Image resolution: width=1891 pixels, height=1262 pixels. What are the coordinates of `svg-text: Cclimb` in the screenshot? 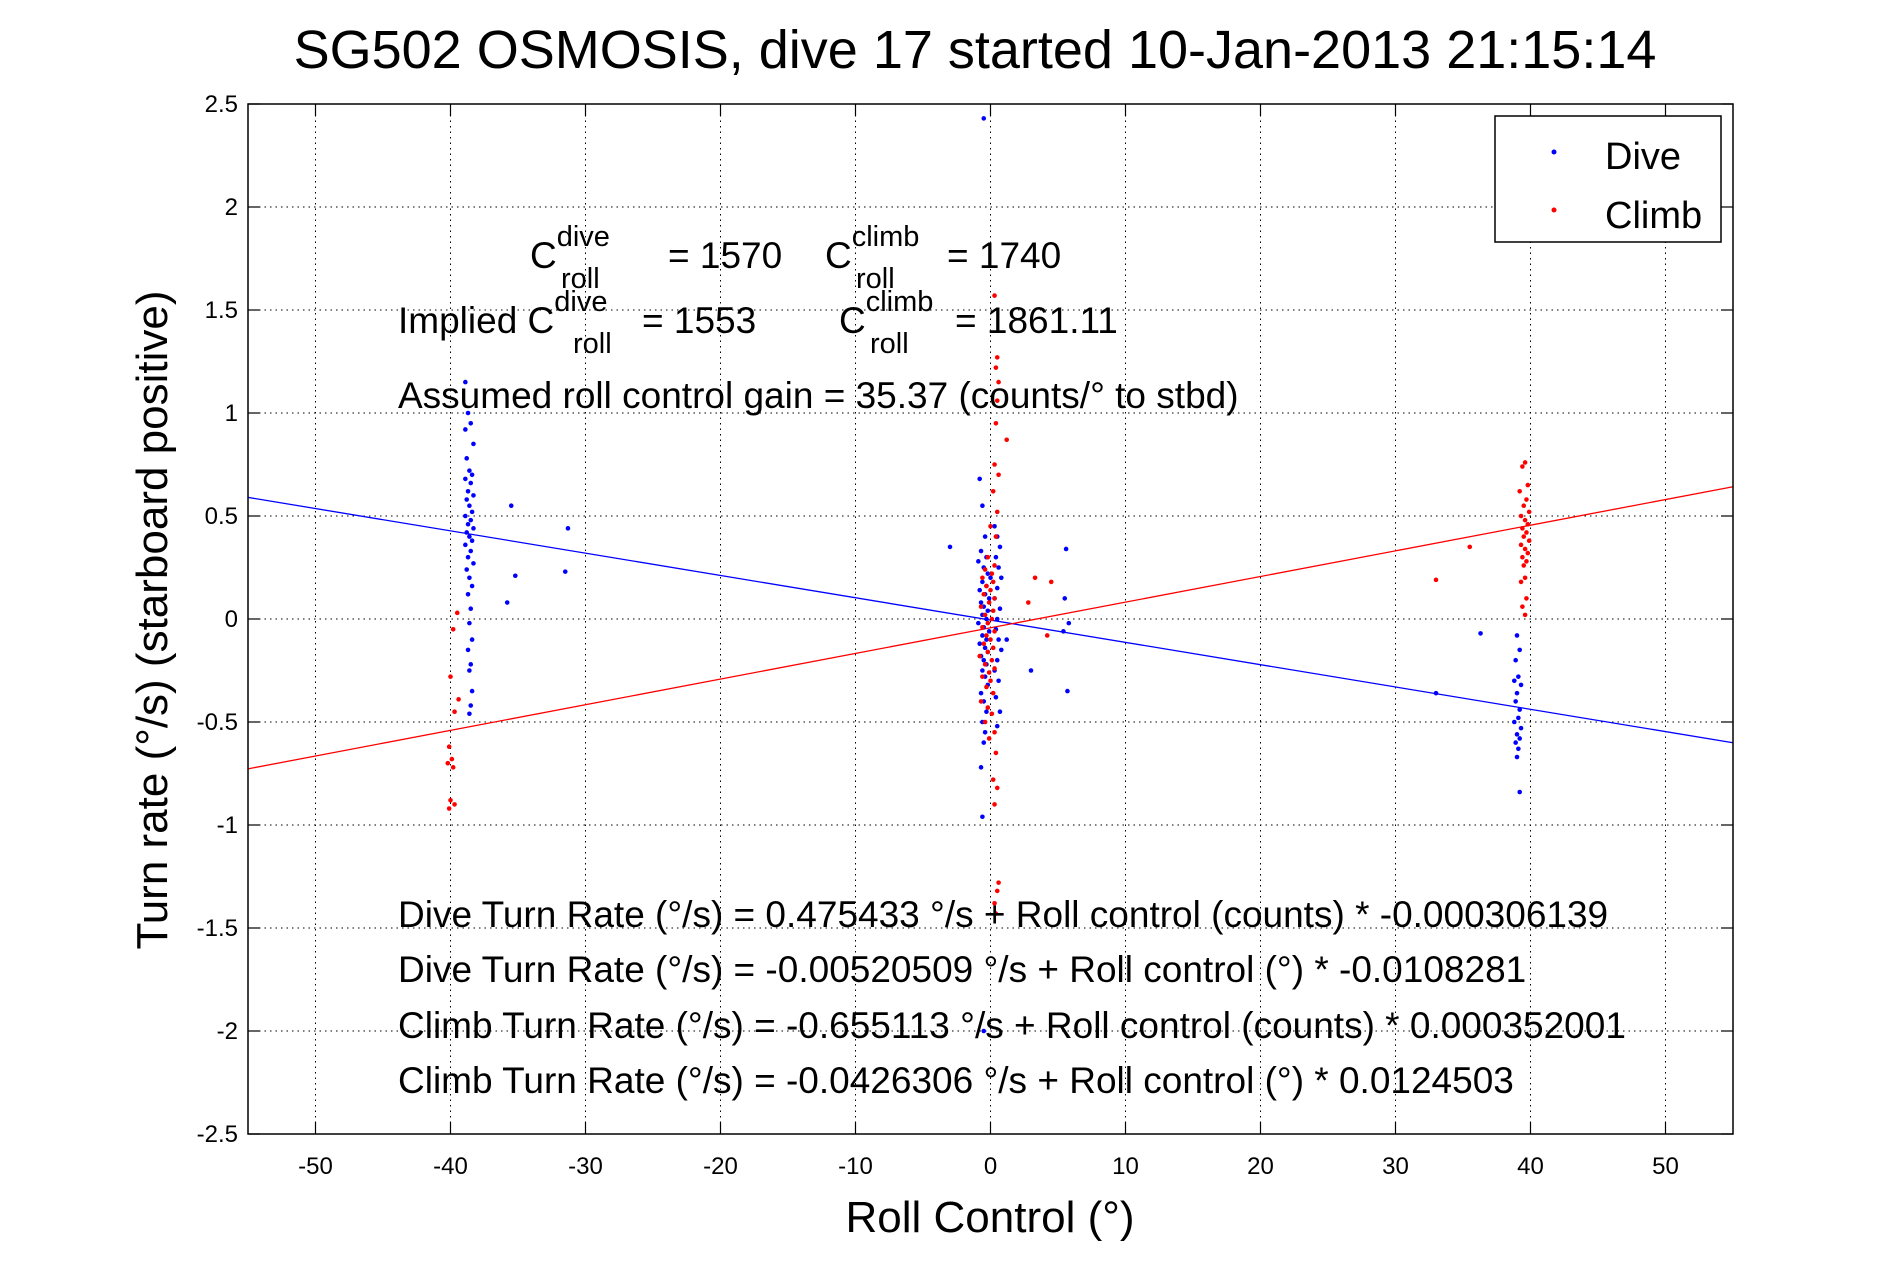 It's located at (886, 313).